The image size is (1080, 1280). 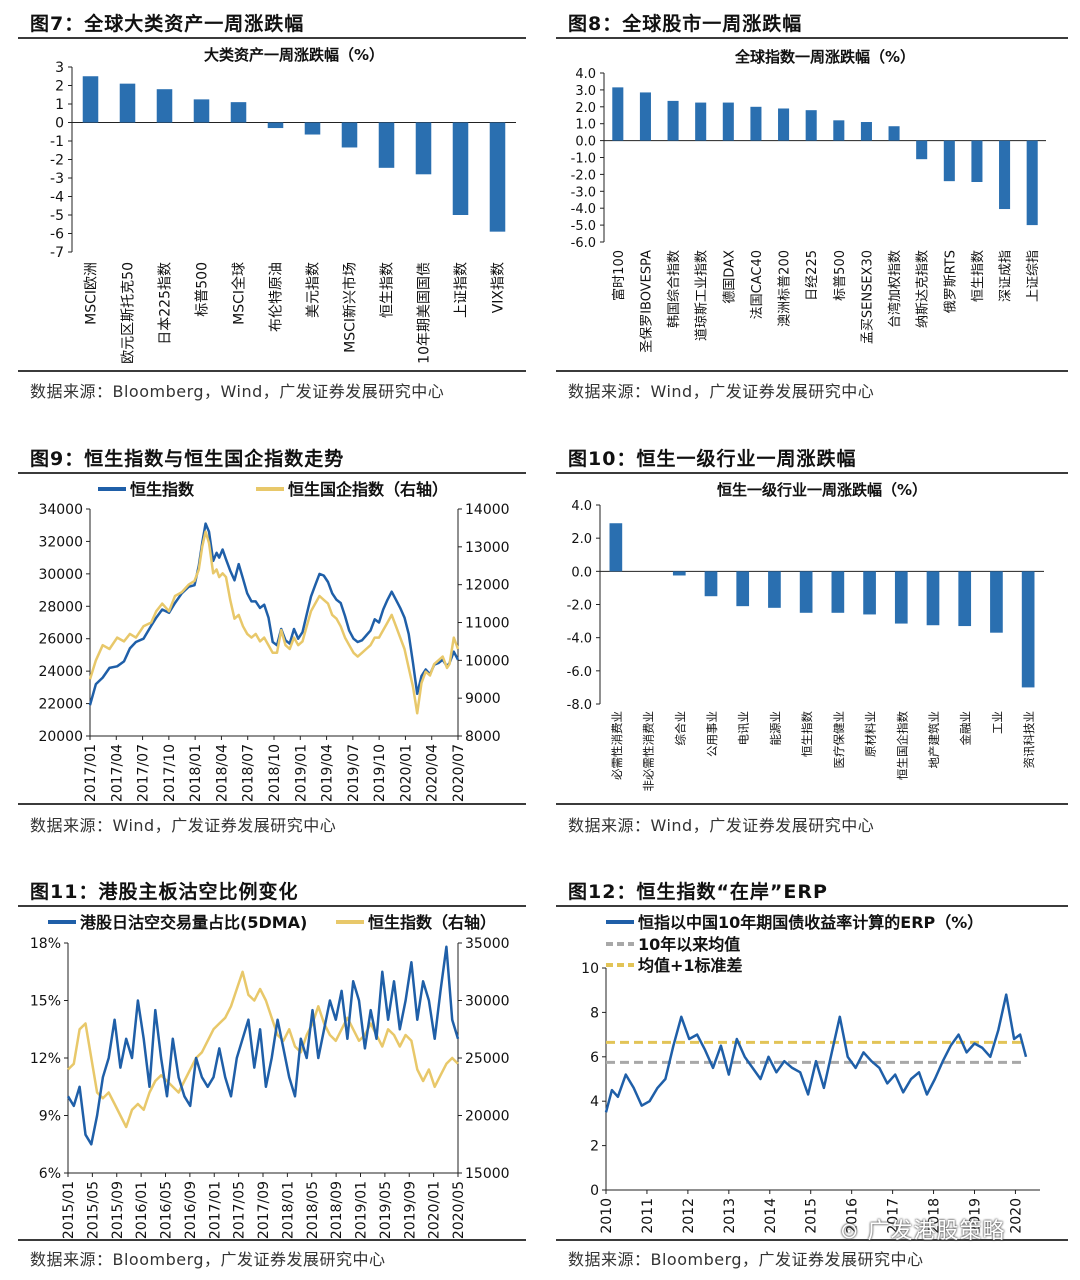 What do you see at coordinates (923, 289) in the screenshot?
I see `category-label: 纳斯达克指数` at bounding box center [923, 289].